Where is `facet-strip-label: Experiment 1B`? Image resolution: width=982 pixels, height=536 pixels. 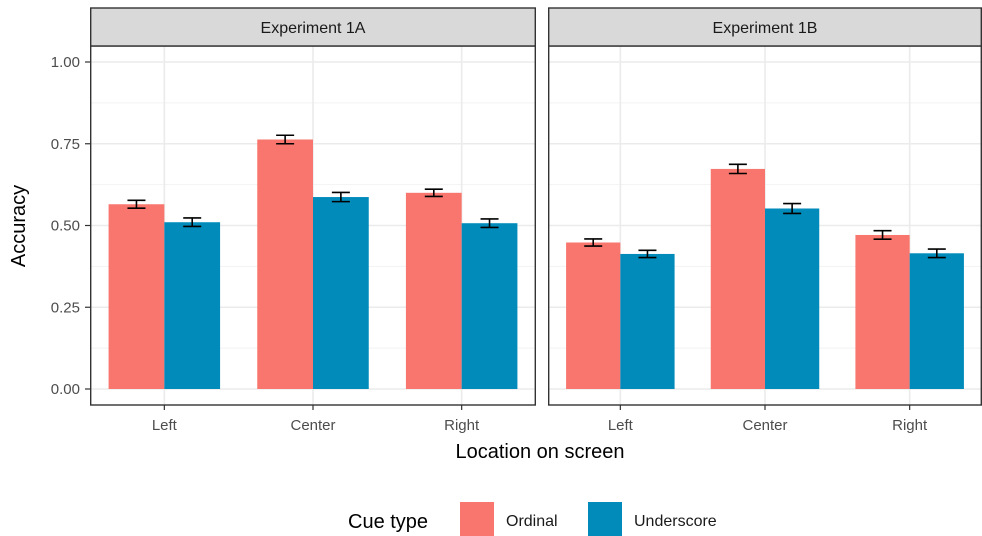
facet-strip-label: Experiment 1B is located at coordinates (765, 28).